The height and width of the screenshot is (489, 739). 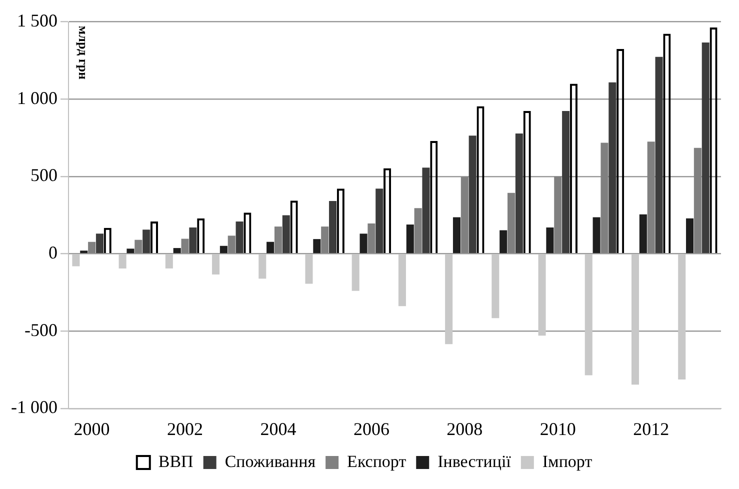 I want to click on legend-label: Споживання, so click(x=270, y=461).